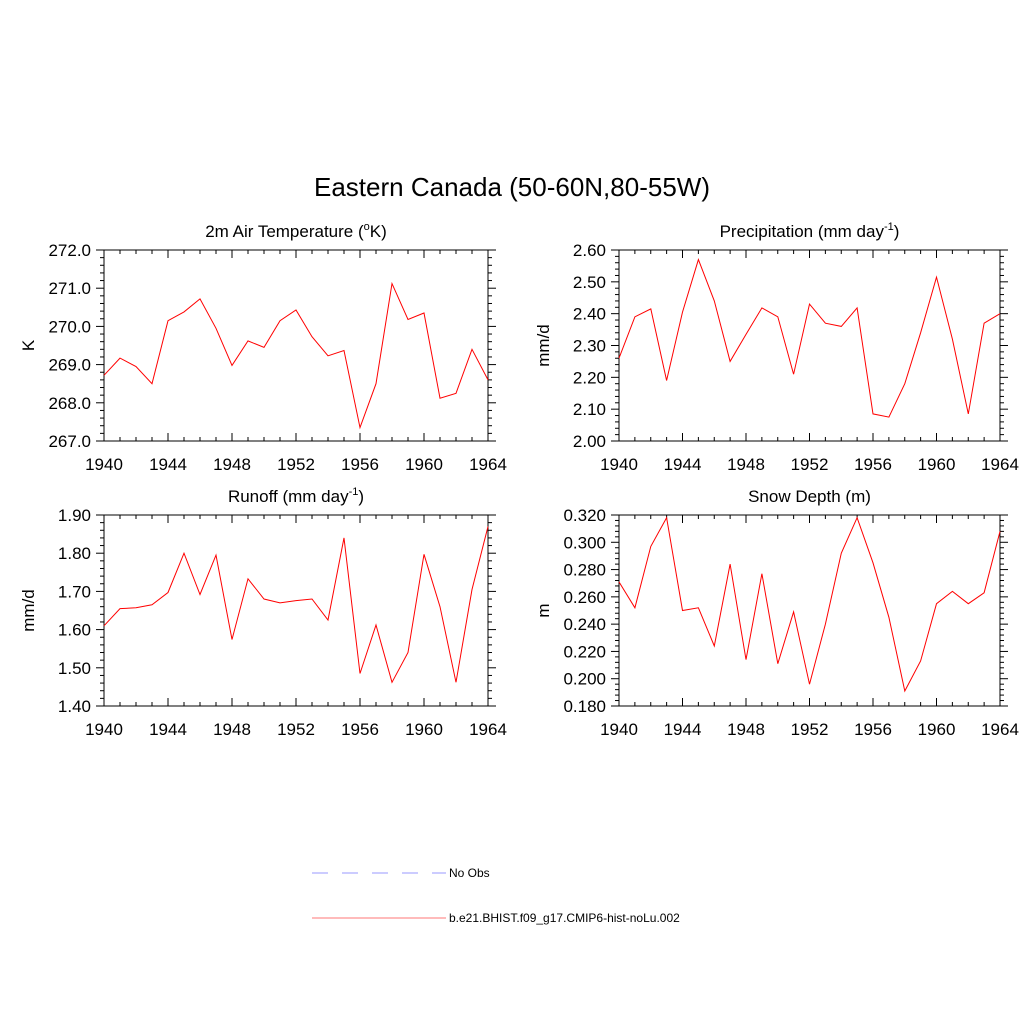 The height and width of the screenshot is (1024, 1024). Describe the element at coordinates (488, 729) in the screenshot. I see `runoff-x-tick-label: 1964` at that location.